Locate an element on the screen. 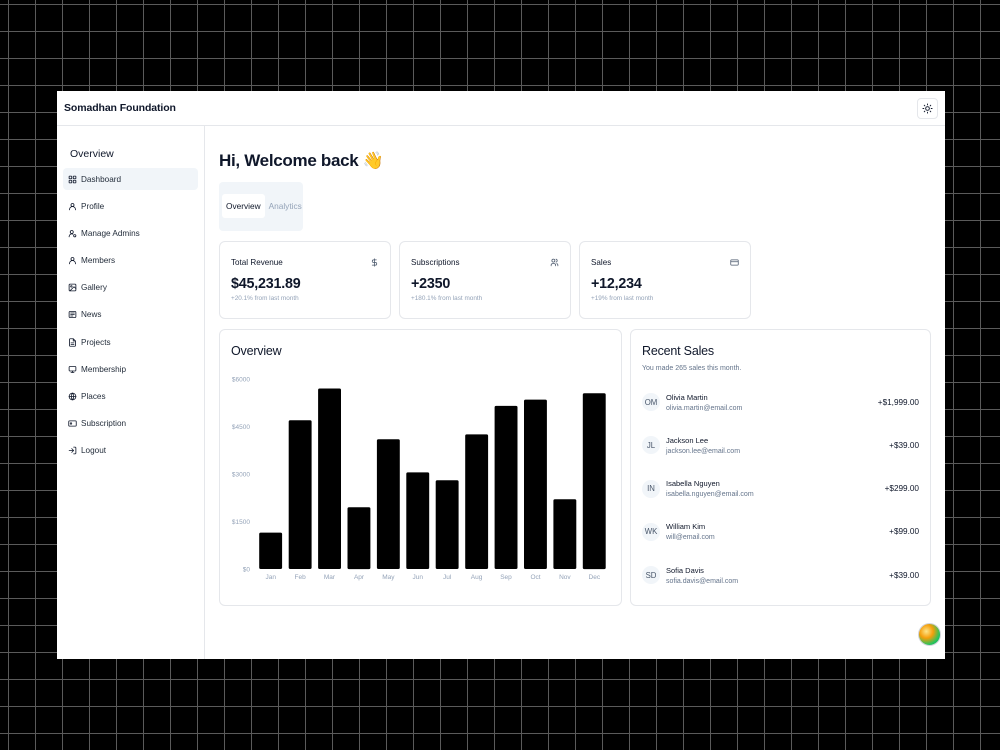 The image size is (1000, 750). user-avatar is located at coordinates (929, 634).